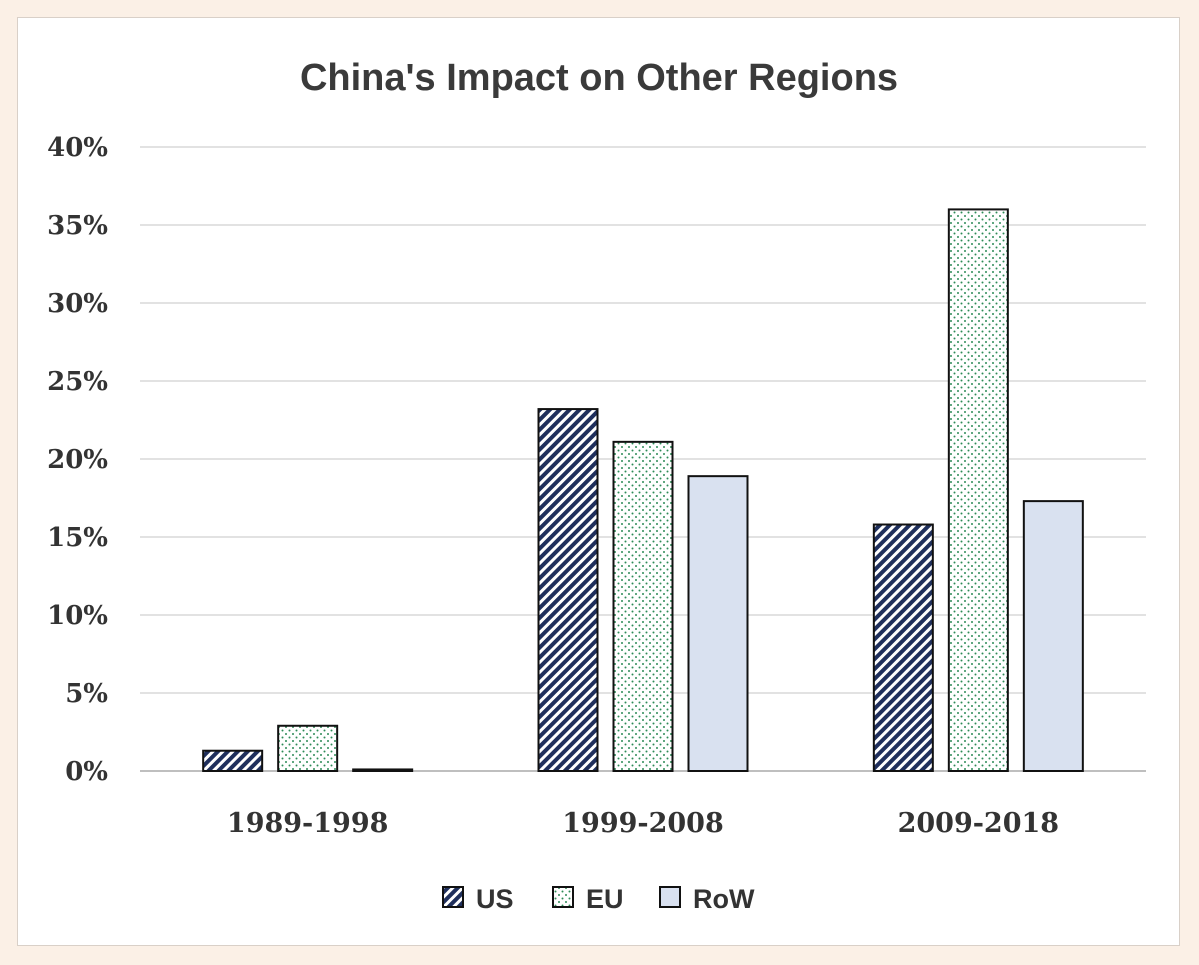 The image size is (1199, 965). What do you see at coordinates (86, 772) in the screenshot?
I see `y-tick-label: 0%` at bounding box center [86, 772].